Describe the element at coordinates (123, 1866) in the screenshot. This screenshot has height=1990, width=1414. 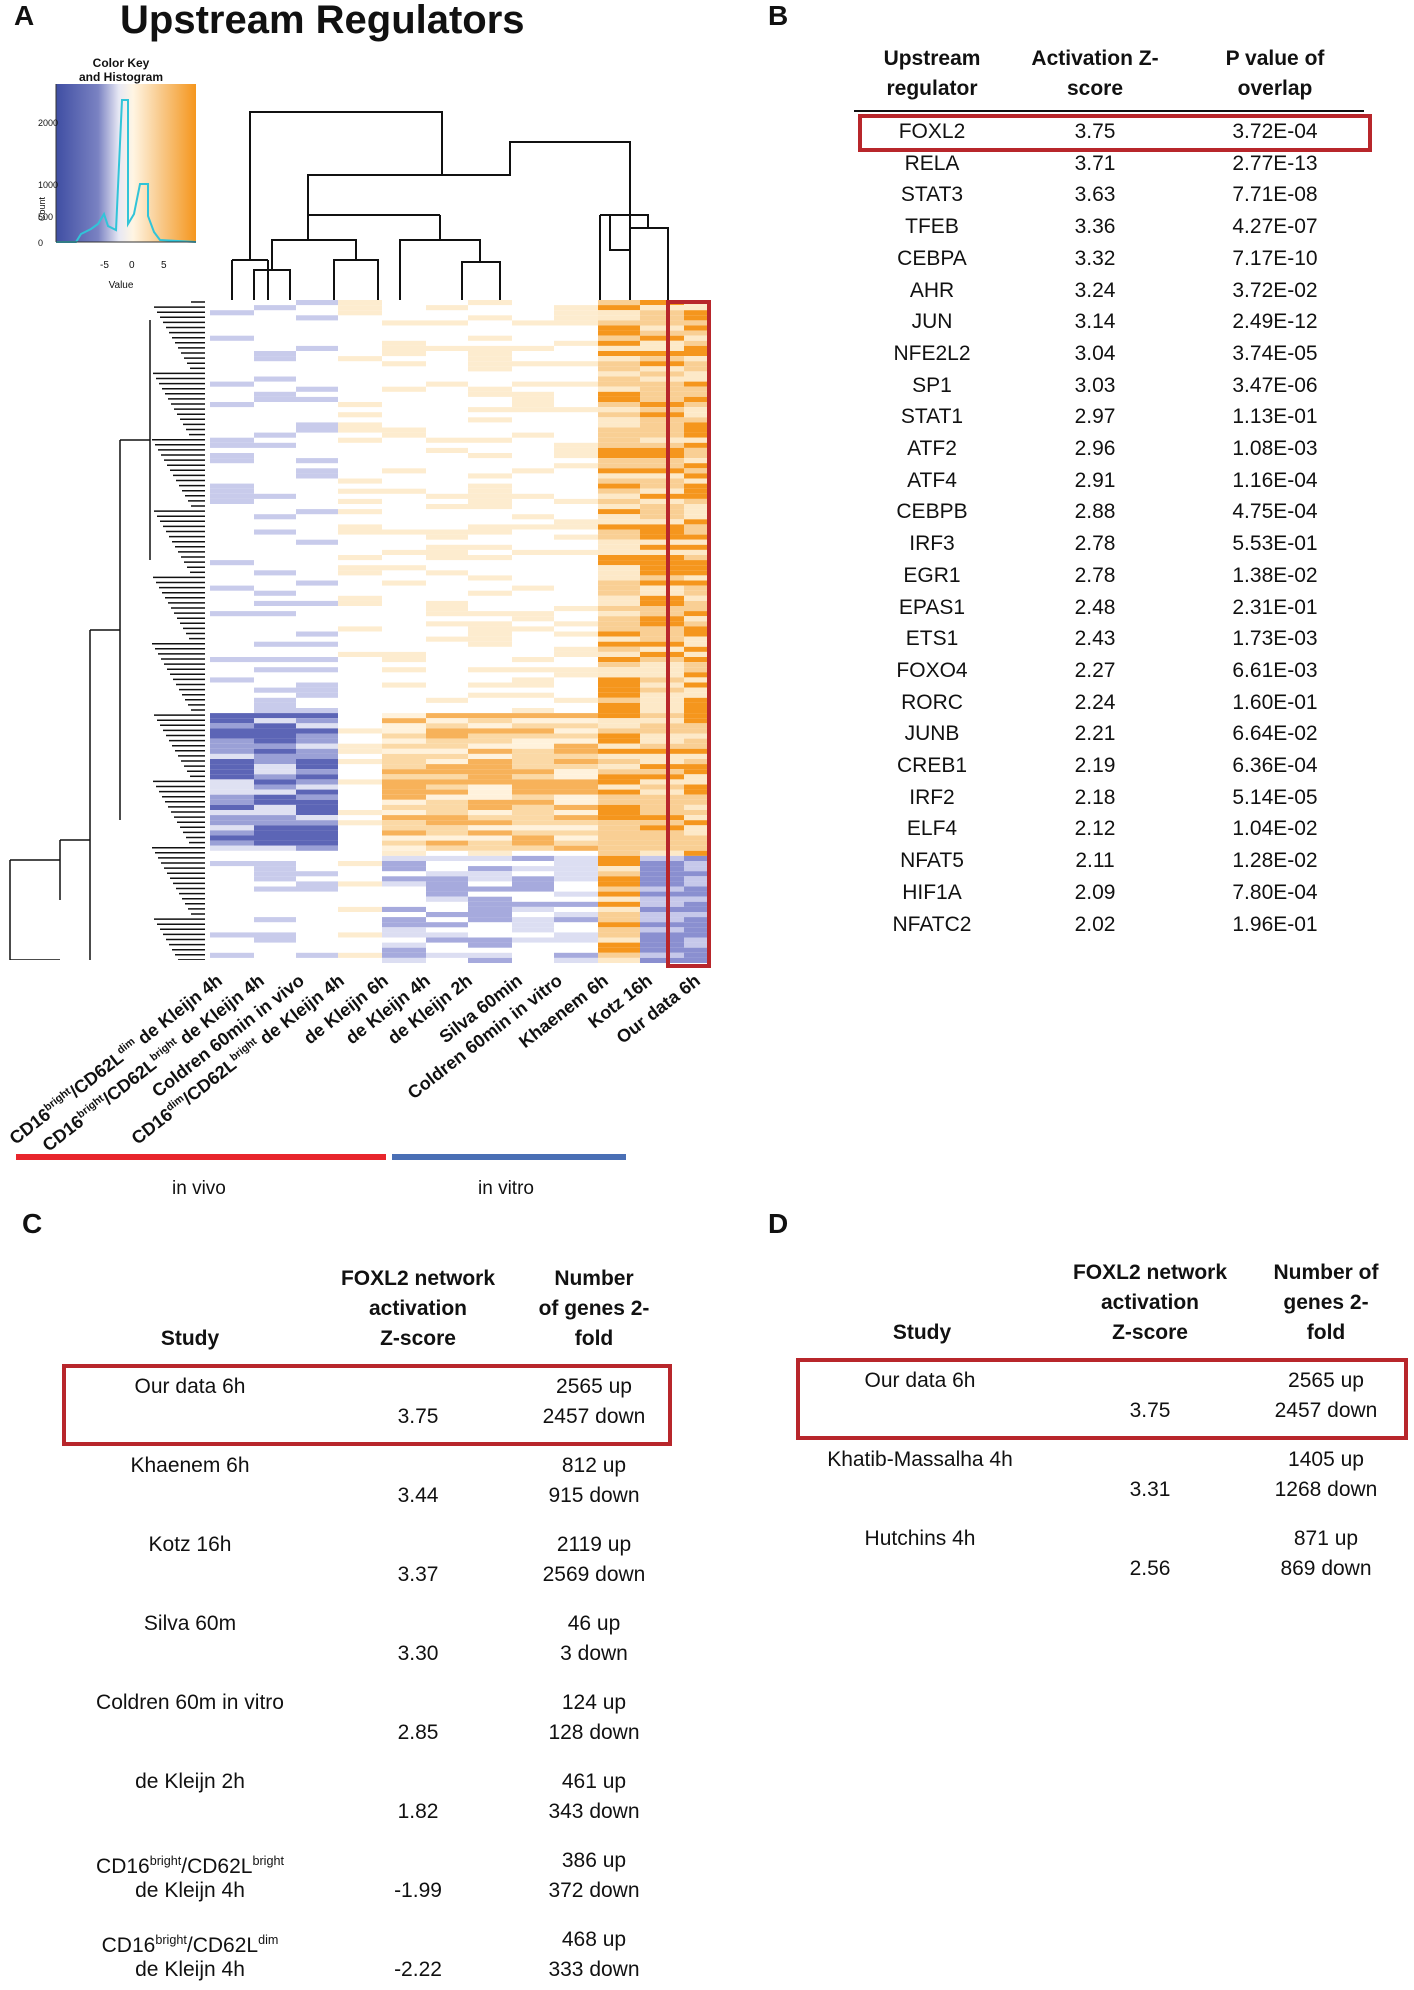
I see `study-cd16: CD16` at that location.